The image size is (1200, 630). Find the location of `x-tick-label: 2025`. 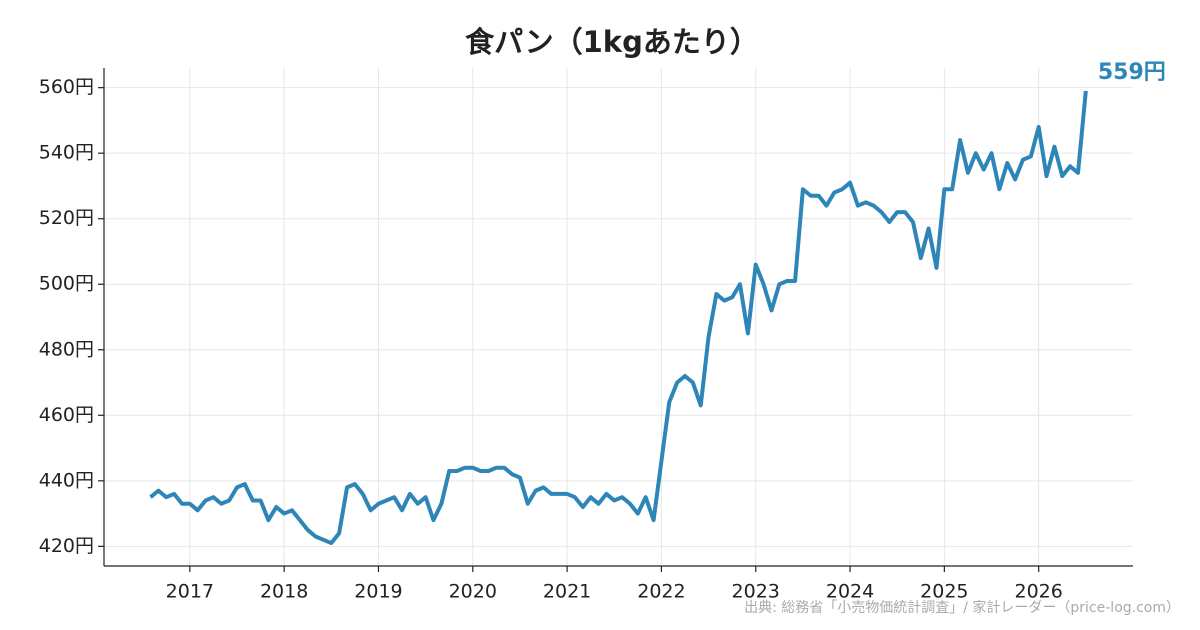

x-tick-label: 2025 is located at coordinates (944, 592).